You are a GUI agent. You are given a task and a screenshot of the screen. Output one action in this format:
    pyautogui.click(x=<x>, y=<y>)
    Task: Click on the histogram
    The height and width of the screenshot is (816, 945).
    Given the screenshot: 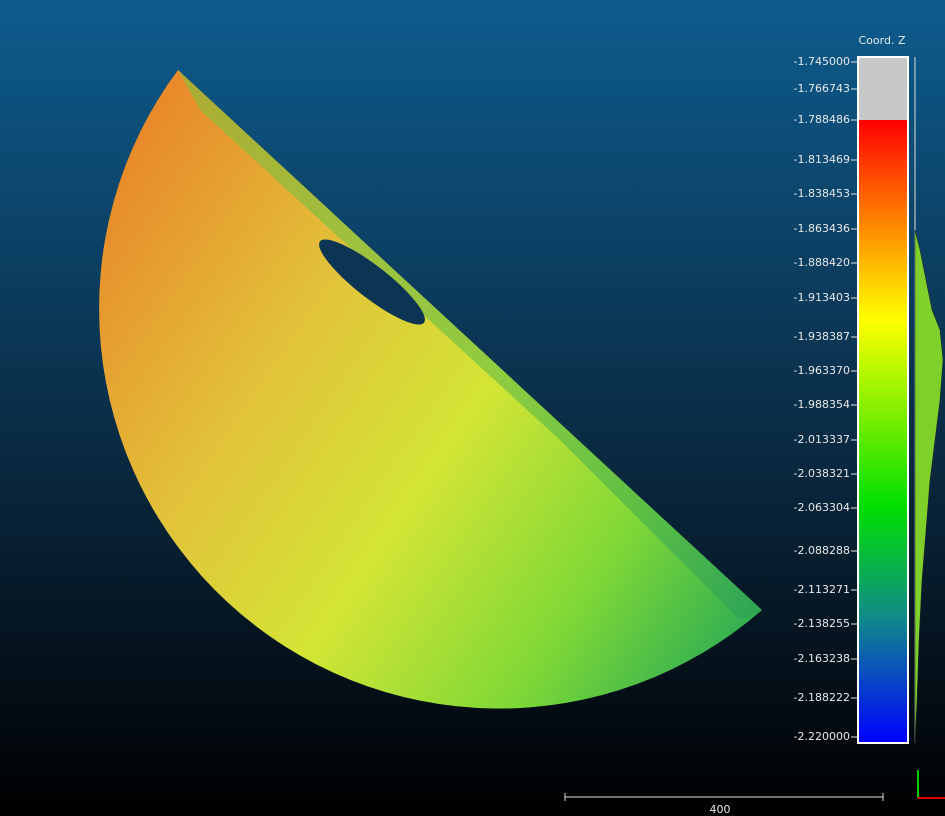 What is the action you would take?
    pyautogui.click(x=929, y=486)
    